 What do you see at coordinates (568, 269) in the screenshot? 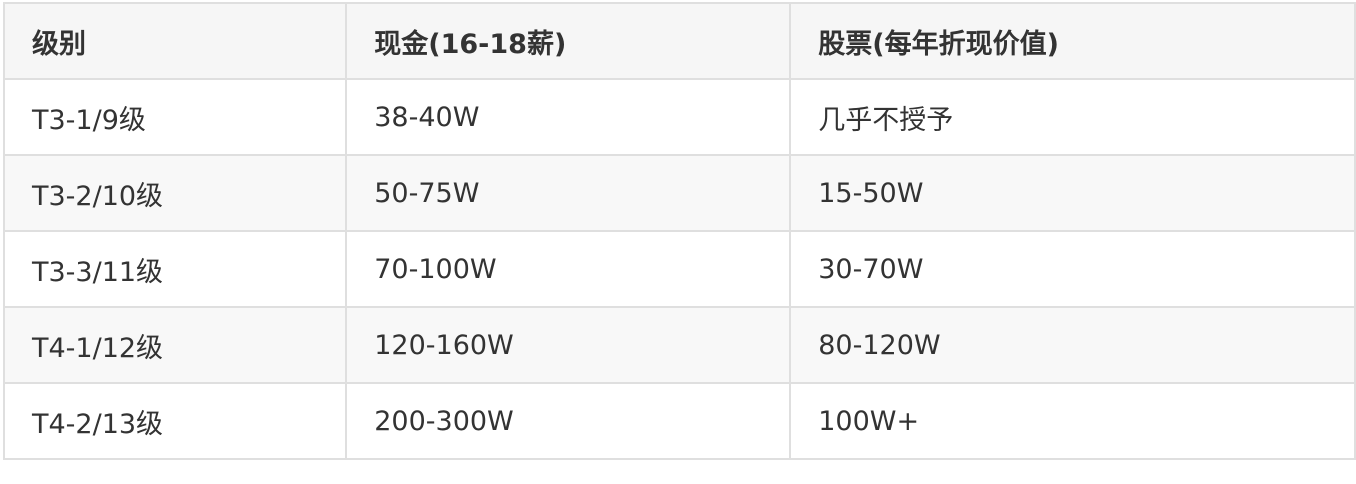
I see `cell-cash: 70-100W` at bounding box center [568, 269].